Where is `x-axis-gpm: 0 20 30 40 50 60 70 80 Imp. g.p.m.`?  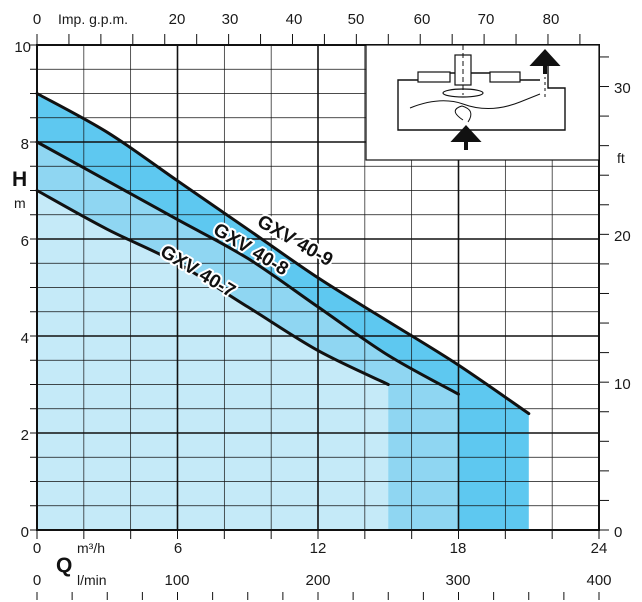
x-axis-gpm: 0 20 30 40 50 60 70 80 Imp. g.p.m. is located at coordinates (296, 19).